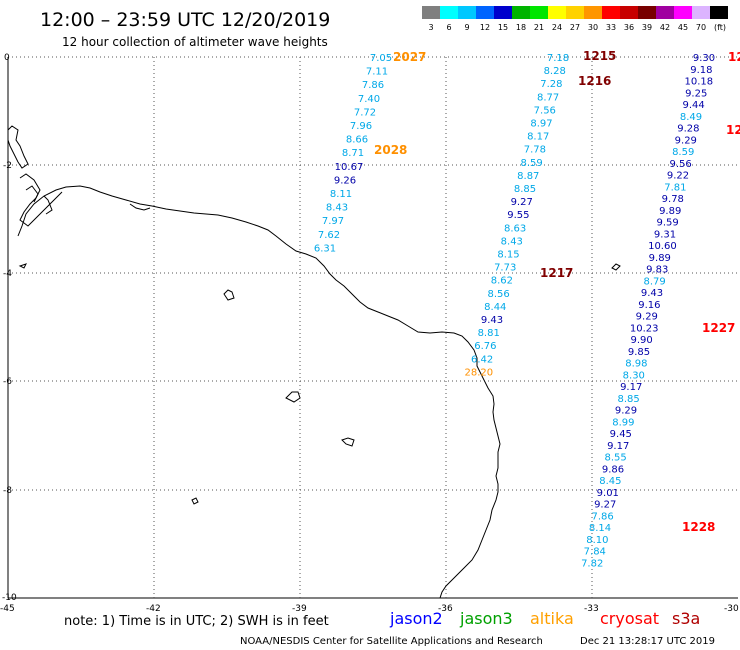 The image size is (740, 650). What do you see at coordinates (485, 27) in the screenshot?
I see `legend-label: 12` at bounding box center [485, 27].